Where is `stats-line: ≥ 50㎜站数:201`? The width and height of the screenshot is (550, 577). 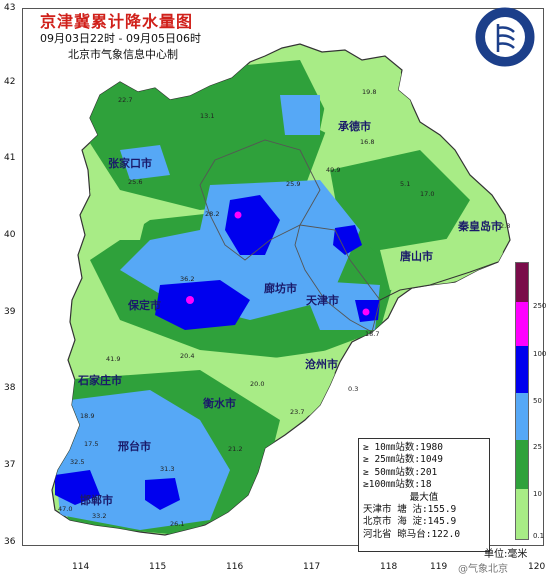
stats-line: ≥ 50㎜站数:201 is located at coordinates (400, 472).